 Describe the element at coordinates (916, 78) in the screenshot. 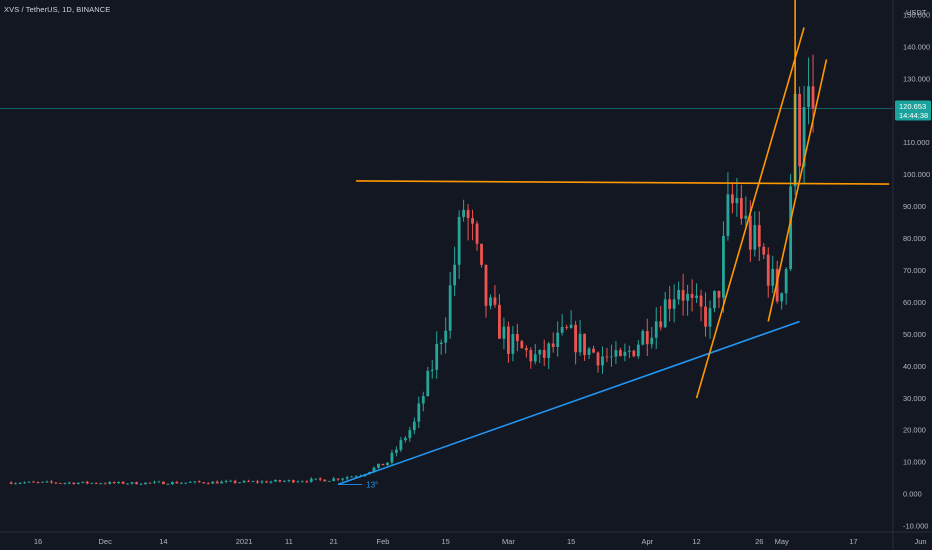

I see `price-tick-label: 130.000` at that location.